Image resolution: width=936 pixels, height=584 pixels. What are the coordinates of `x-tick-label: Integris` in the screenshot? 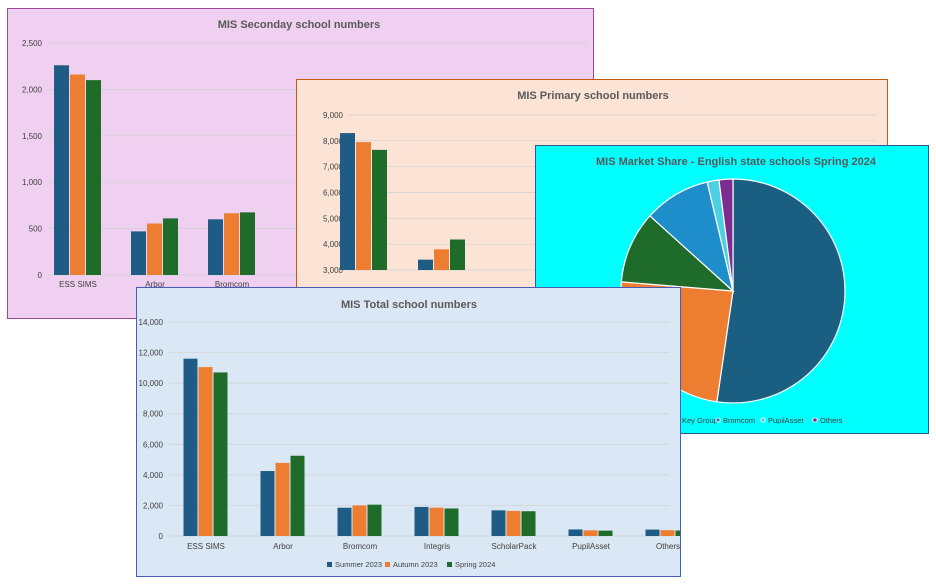 It's located at (437, 546).